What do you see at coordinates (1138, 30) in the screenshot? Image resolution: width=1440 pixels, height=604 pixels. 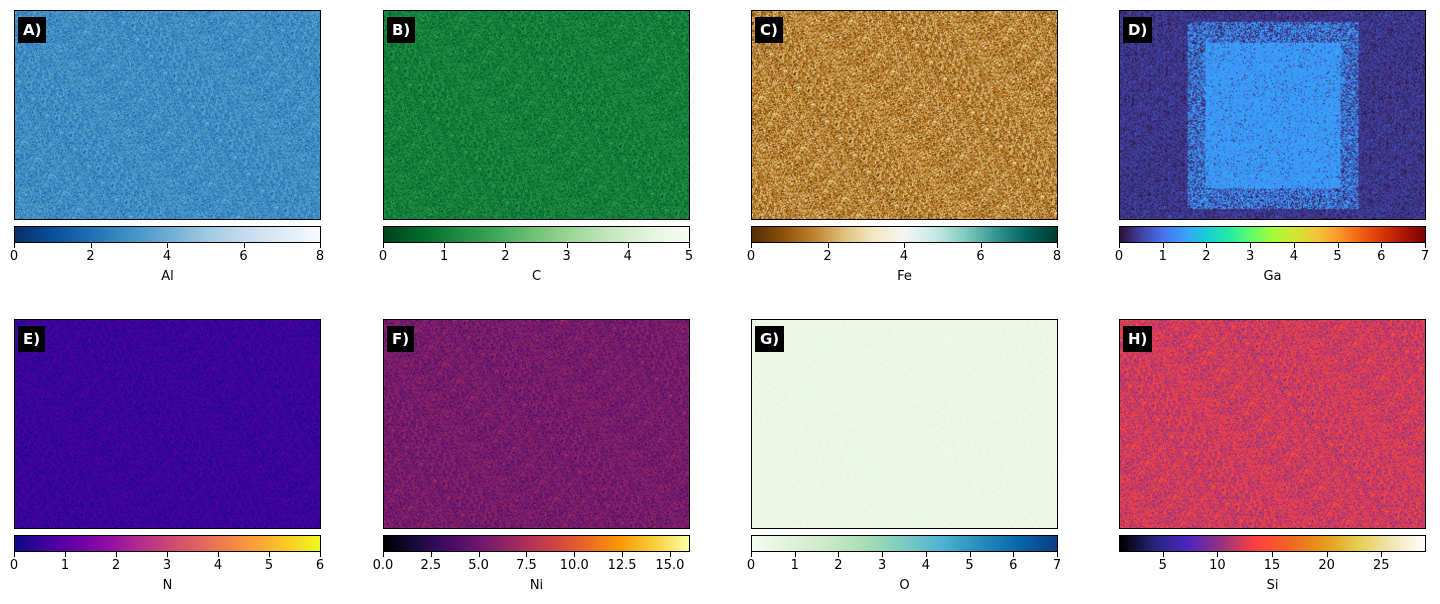 I see `panel-label-ga: D)` at bounding box center [1138, 30].